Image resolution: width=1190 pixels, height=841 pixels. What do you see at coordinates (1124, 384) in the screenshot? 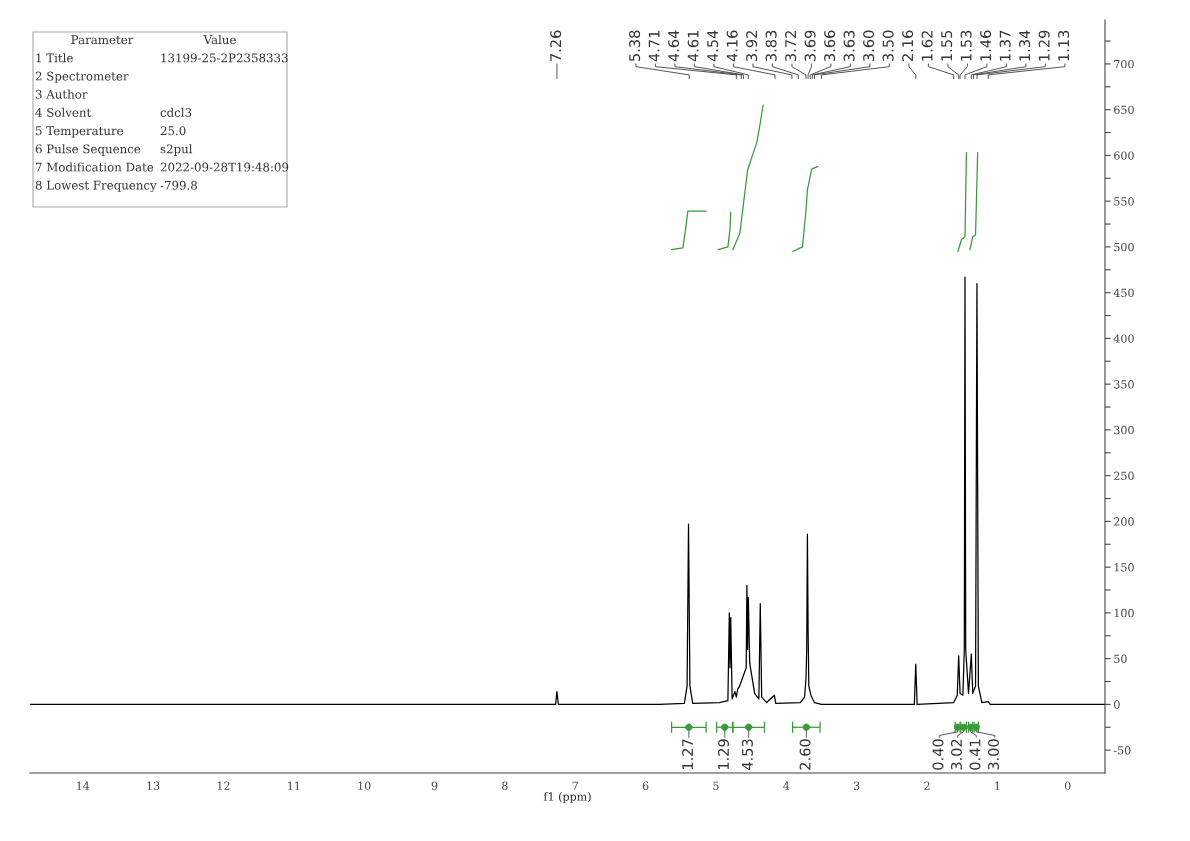
I see `y-tick-label: 350` at bounding box center [1124, 384].